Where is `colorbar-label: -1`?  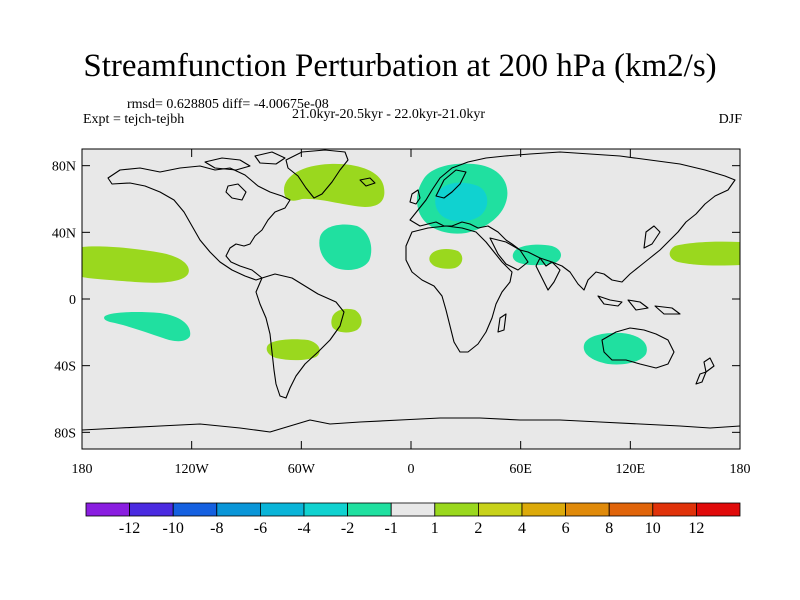
colorbar-label: -1 is located at coordinates (391, 528).